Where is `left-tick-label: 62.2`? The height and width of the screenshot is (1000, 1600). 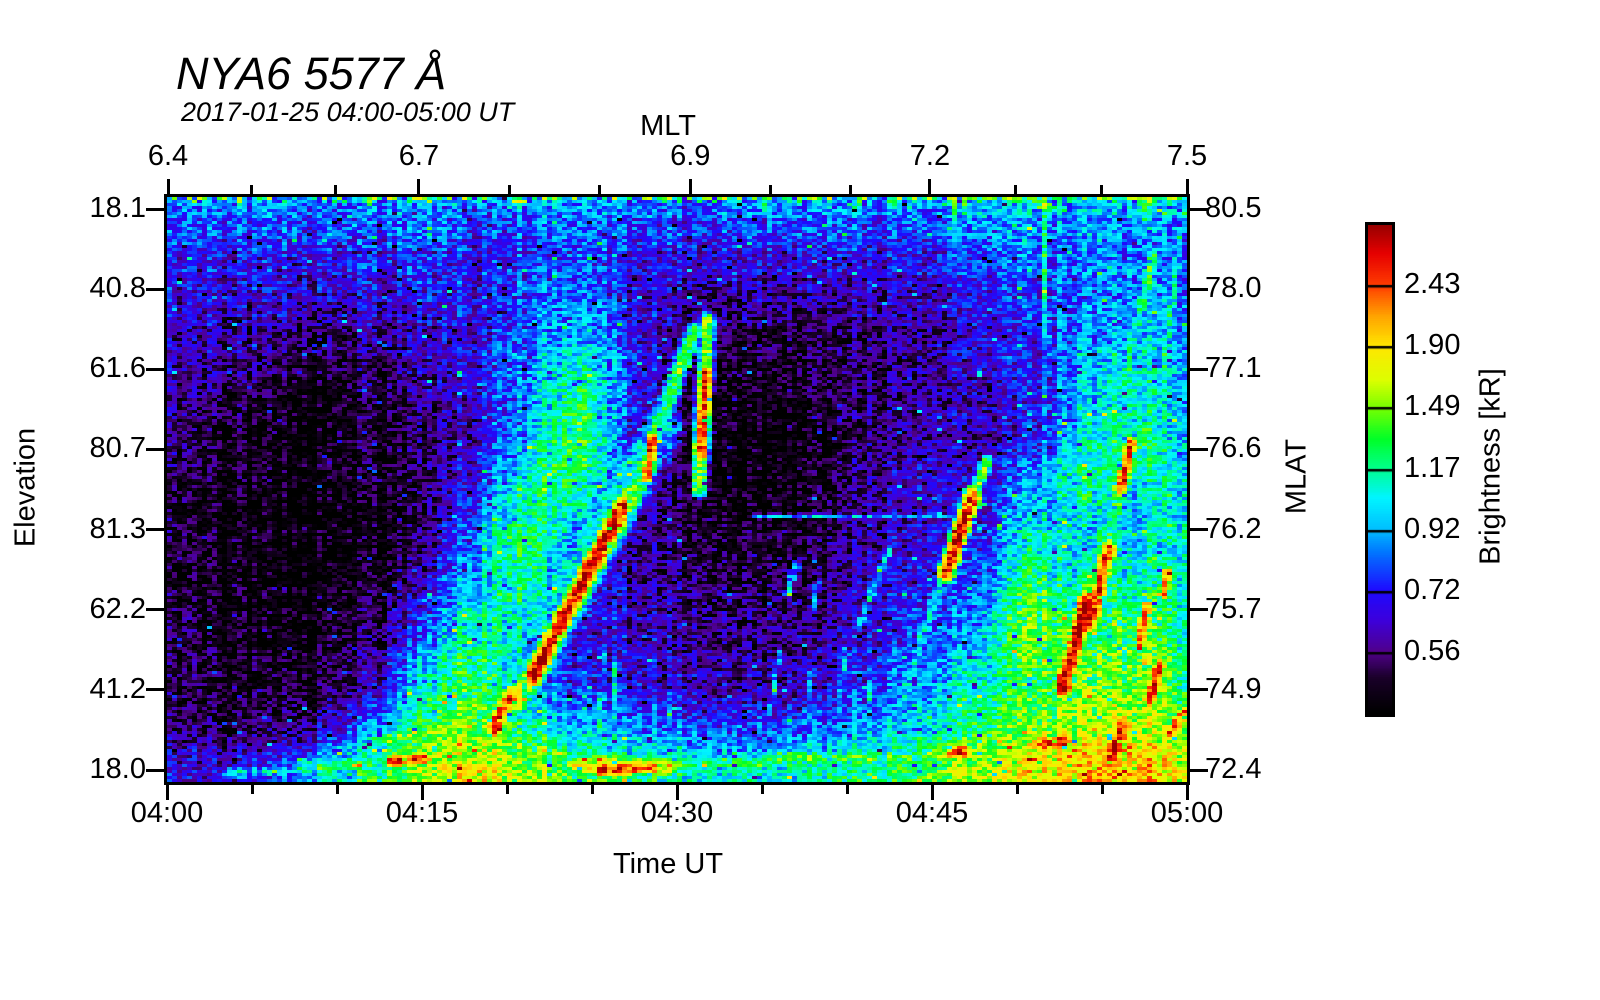
left-tick-label: 62.2 is located at coordinates (117, 608).